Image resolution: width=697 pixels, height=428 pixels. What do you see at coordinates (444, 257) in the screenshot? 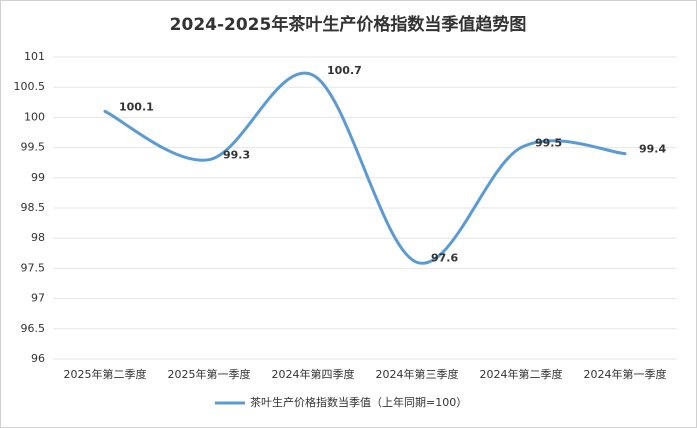
I see `value-label: 97.6` at bounding box center [444, 257].